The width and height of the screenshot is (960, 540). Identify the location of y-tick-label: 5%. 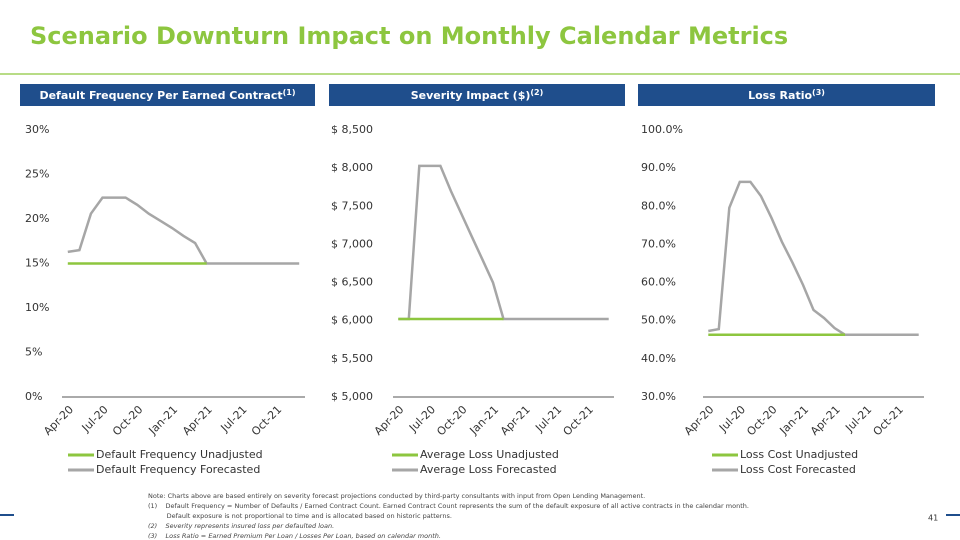
(33, 352).